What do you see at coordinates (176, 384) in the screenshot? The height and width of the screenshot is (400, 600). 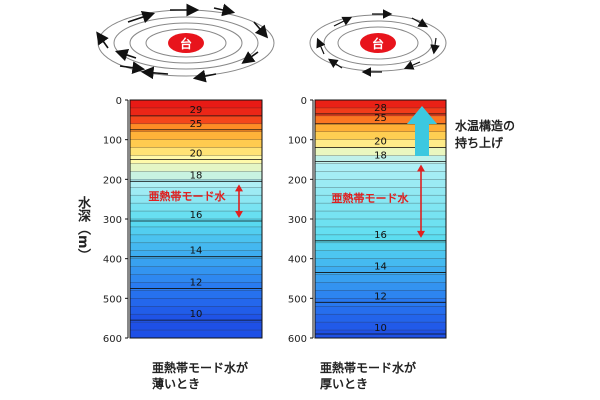 I see `caption-left-line2: 薄いとき` at bounding box center [176, 384].